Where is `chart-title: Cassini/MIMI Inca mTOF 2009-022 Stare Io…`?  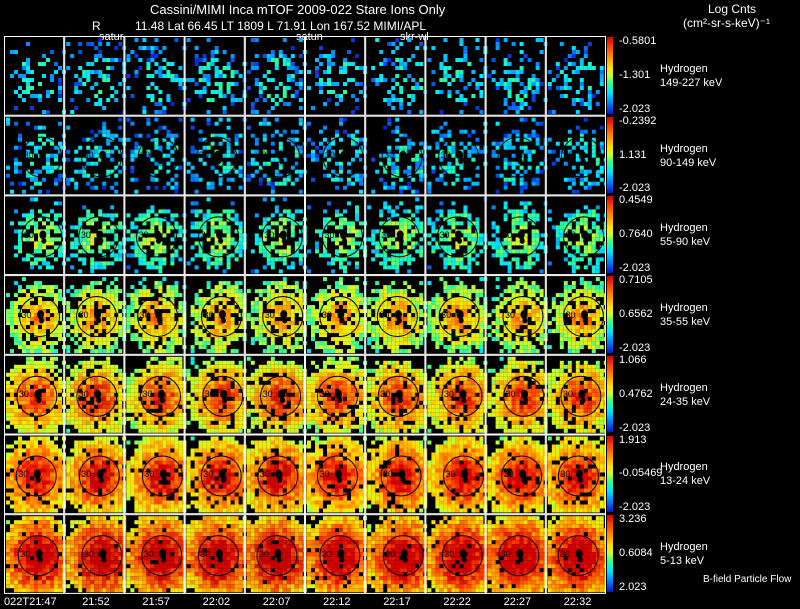 chart-title: Cassini/MIMI Inca mTOF 2009-022 Stare Io… is located at coordinates (298, 9).